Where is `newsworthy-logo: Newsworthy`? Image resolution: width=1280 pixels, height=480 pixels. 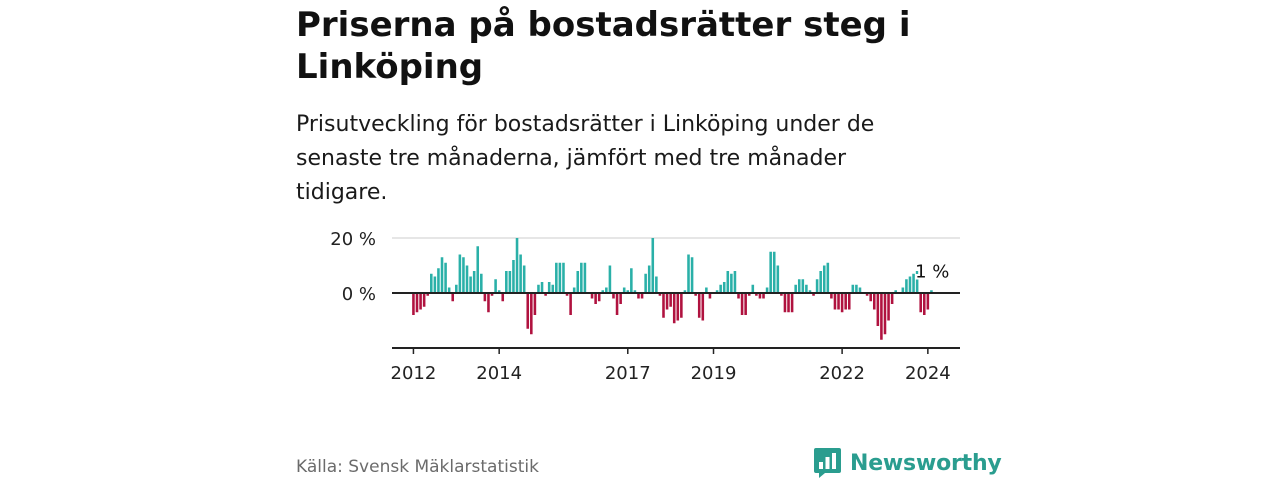
newsworthy-logo: Newsworthy is located at coordinates (908, 463).